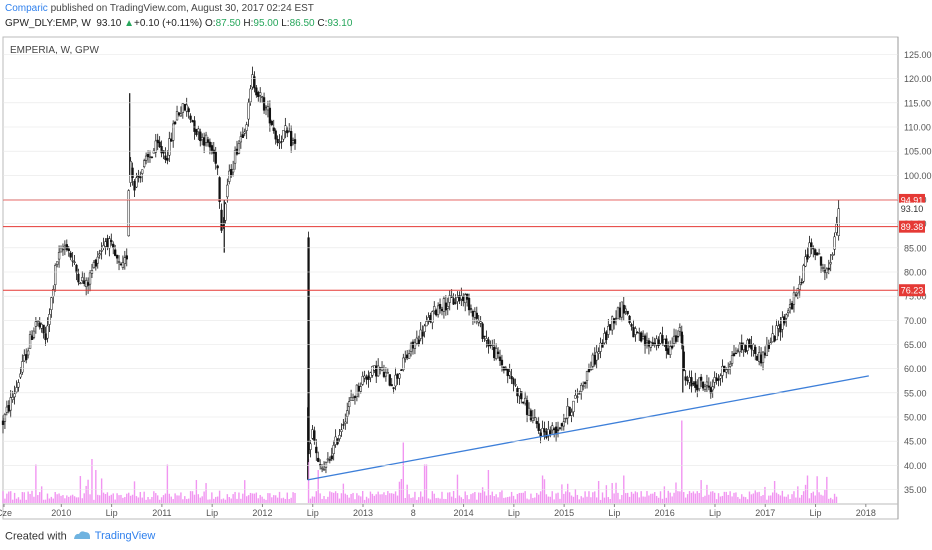  Describe the element at coordinates (61, 513) in the screenshot. I see `x-tick-label: 2010` at that location.